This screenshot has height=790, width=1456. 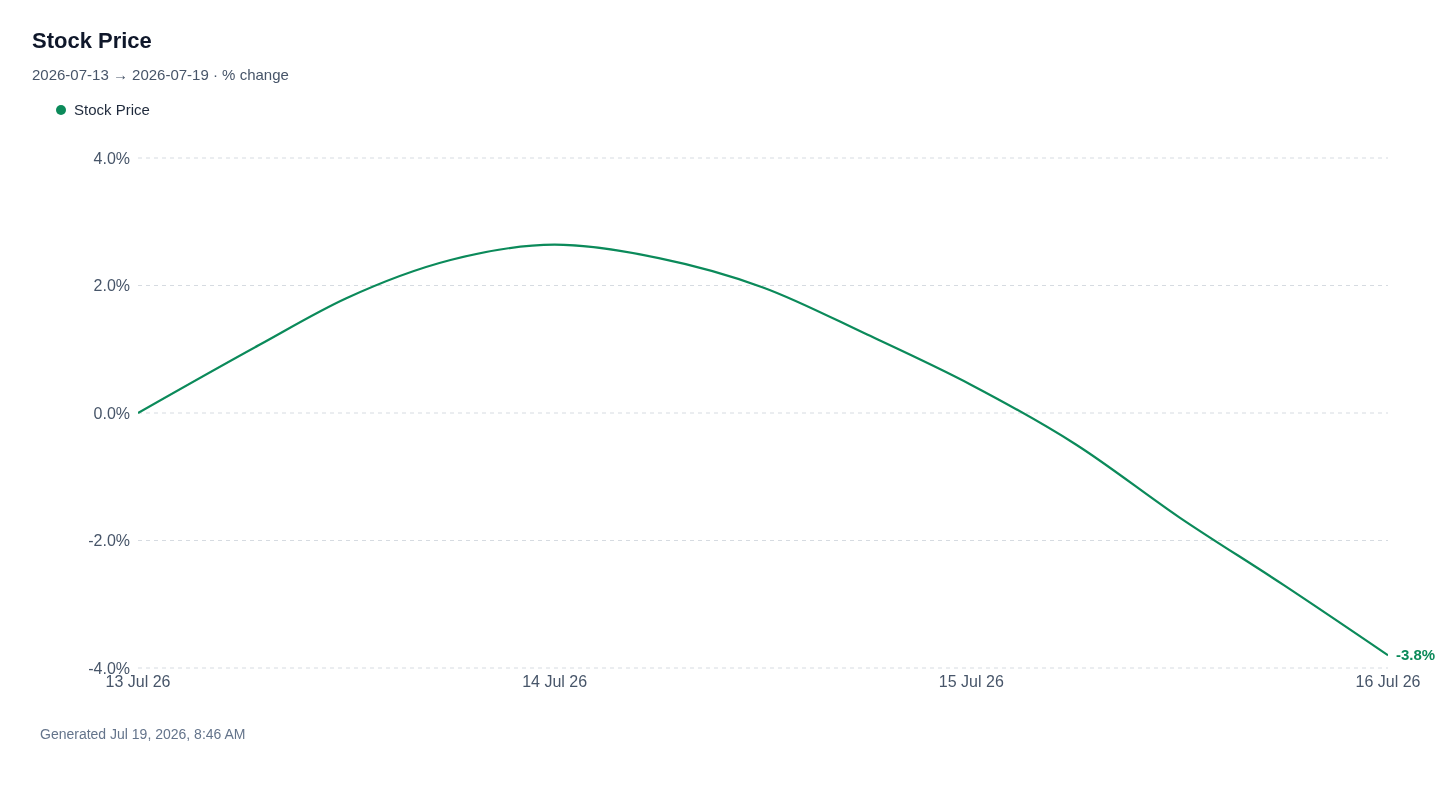 What do you see at coordinates (143, 734) in the screenshot?
I see `text: Generated Jul 19, 2026, 8:46 AM` at bounding box center [143, 734].